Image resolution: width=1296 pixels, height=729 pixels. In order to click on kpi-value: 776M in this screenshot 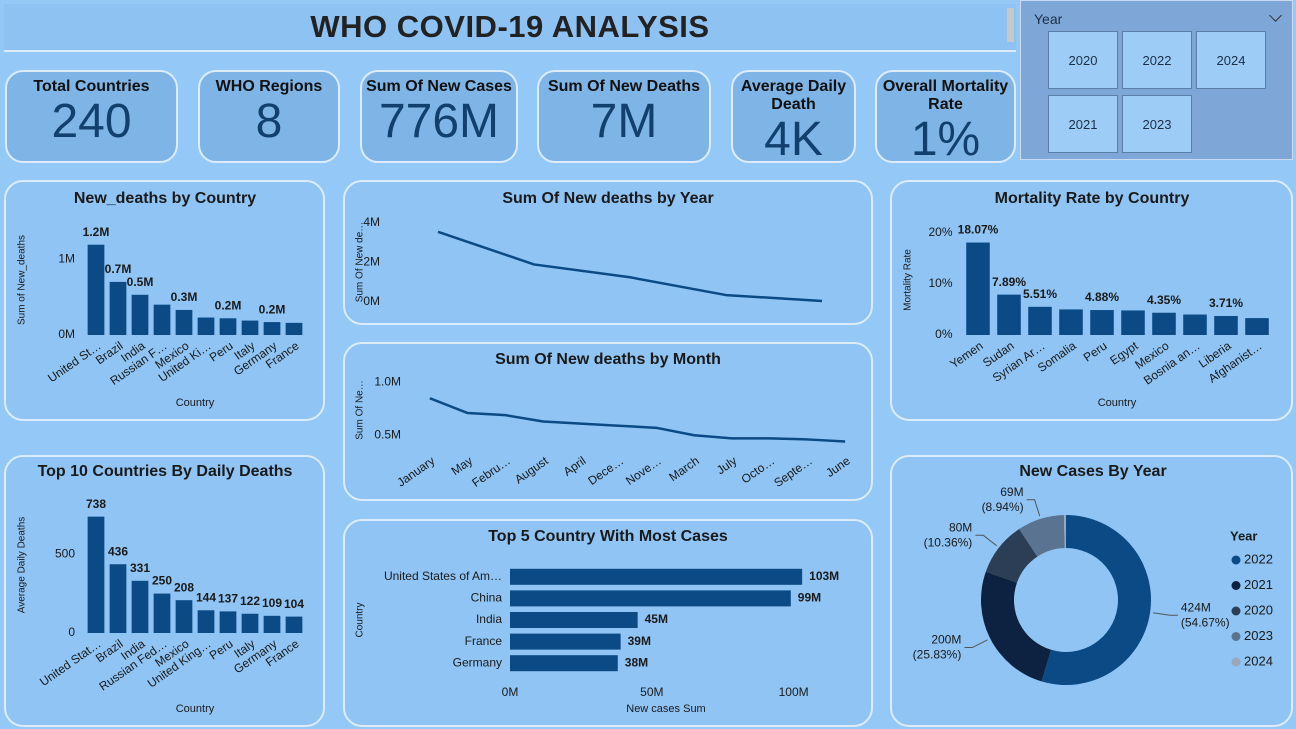, I will do `click(439, 121)`.